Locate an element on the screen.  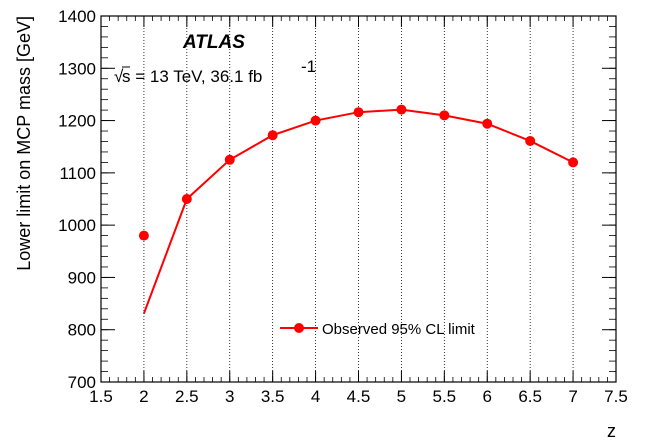
x-tick-label: 6 is located at coordinates (487, 396).